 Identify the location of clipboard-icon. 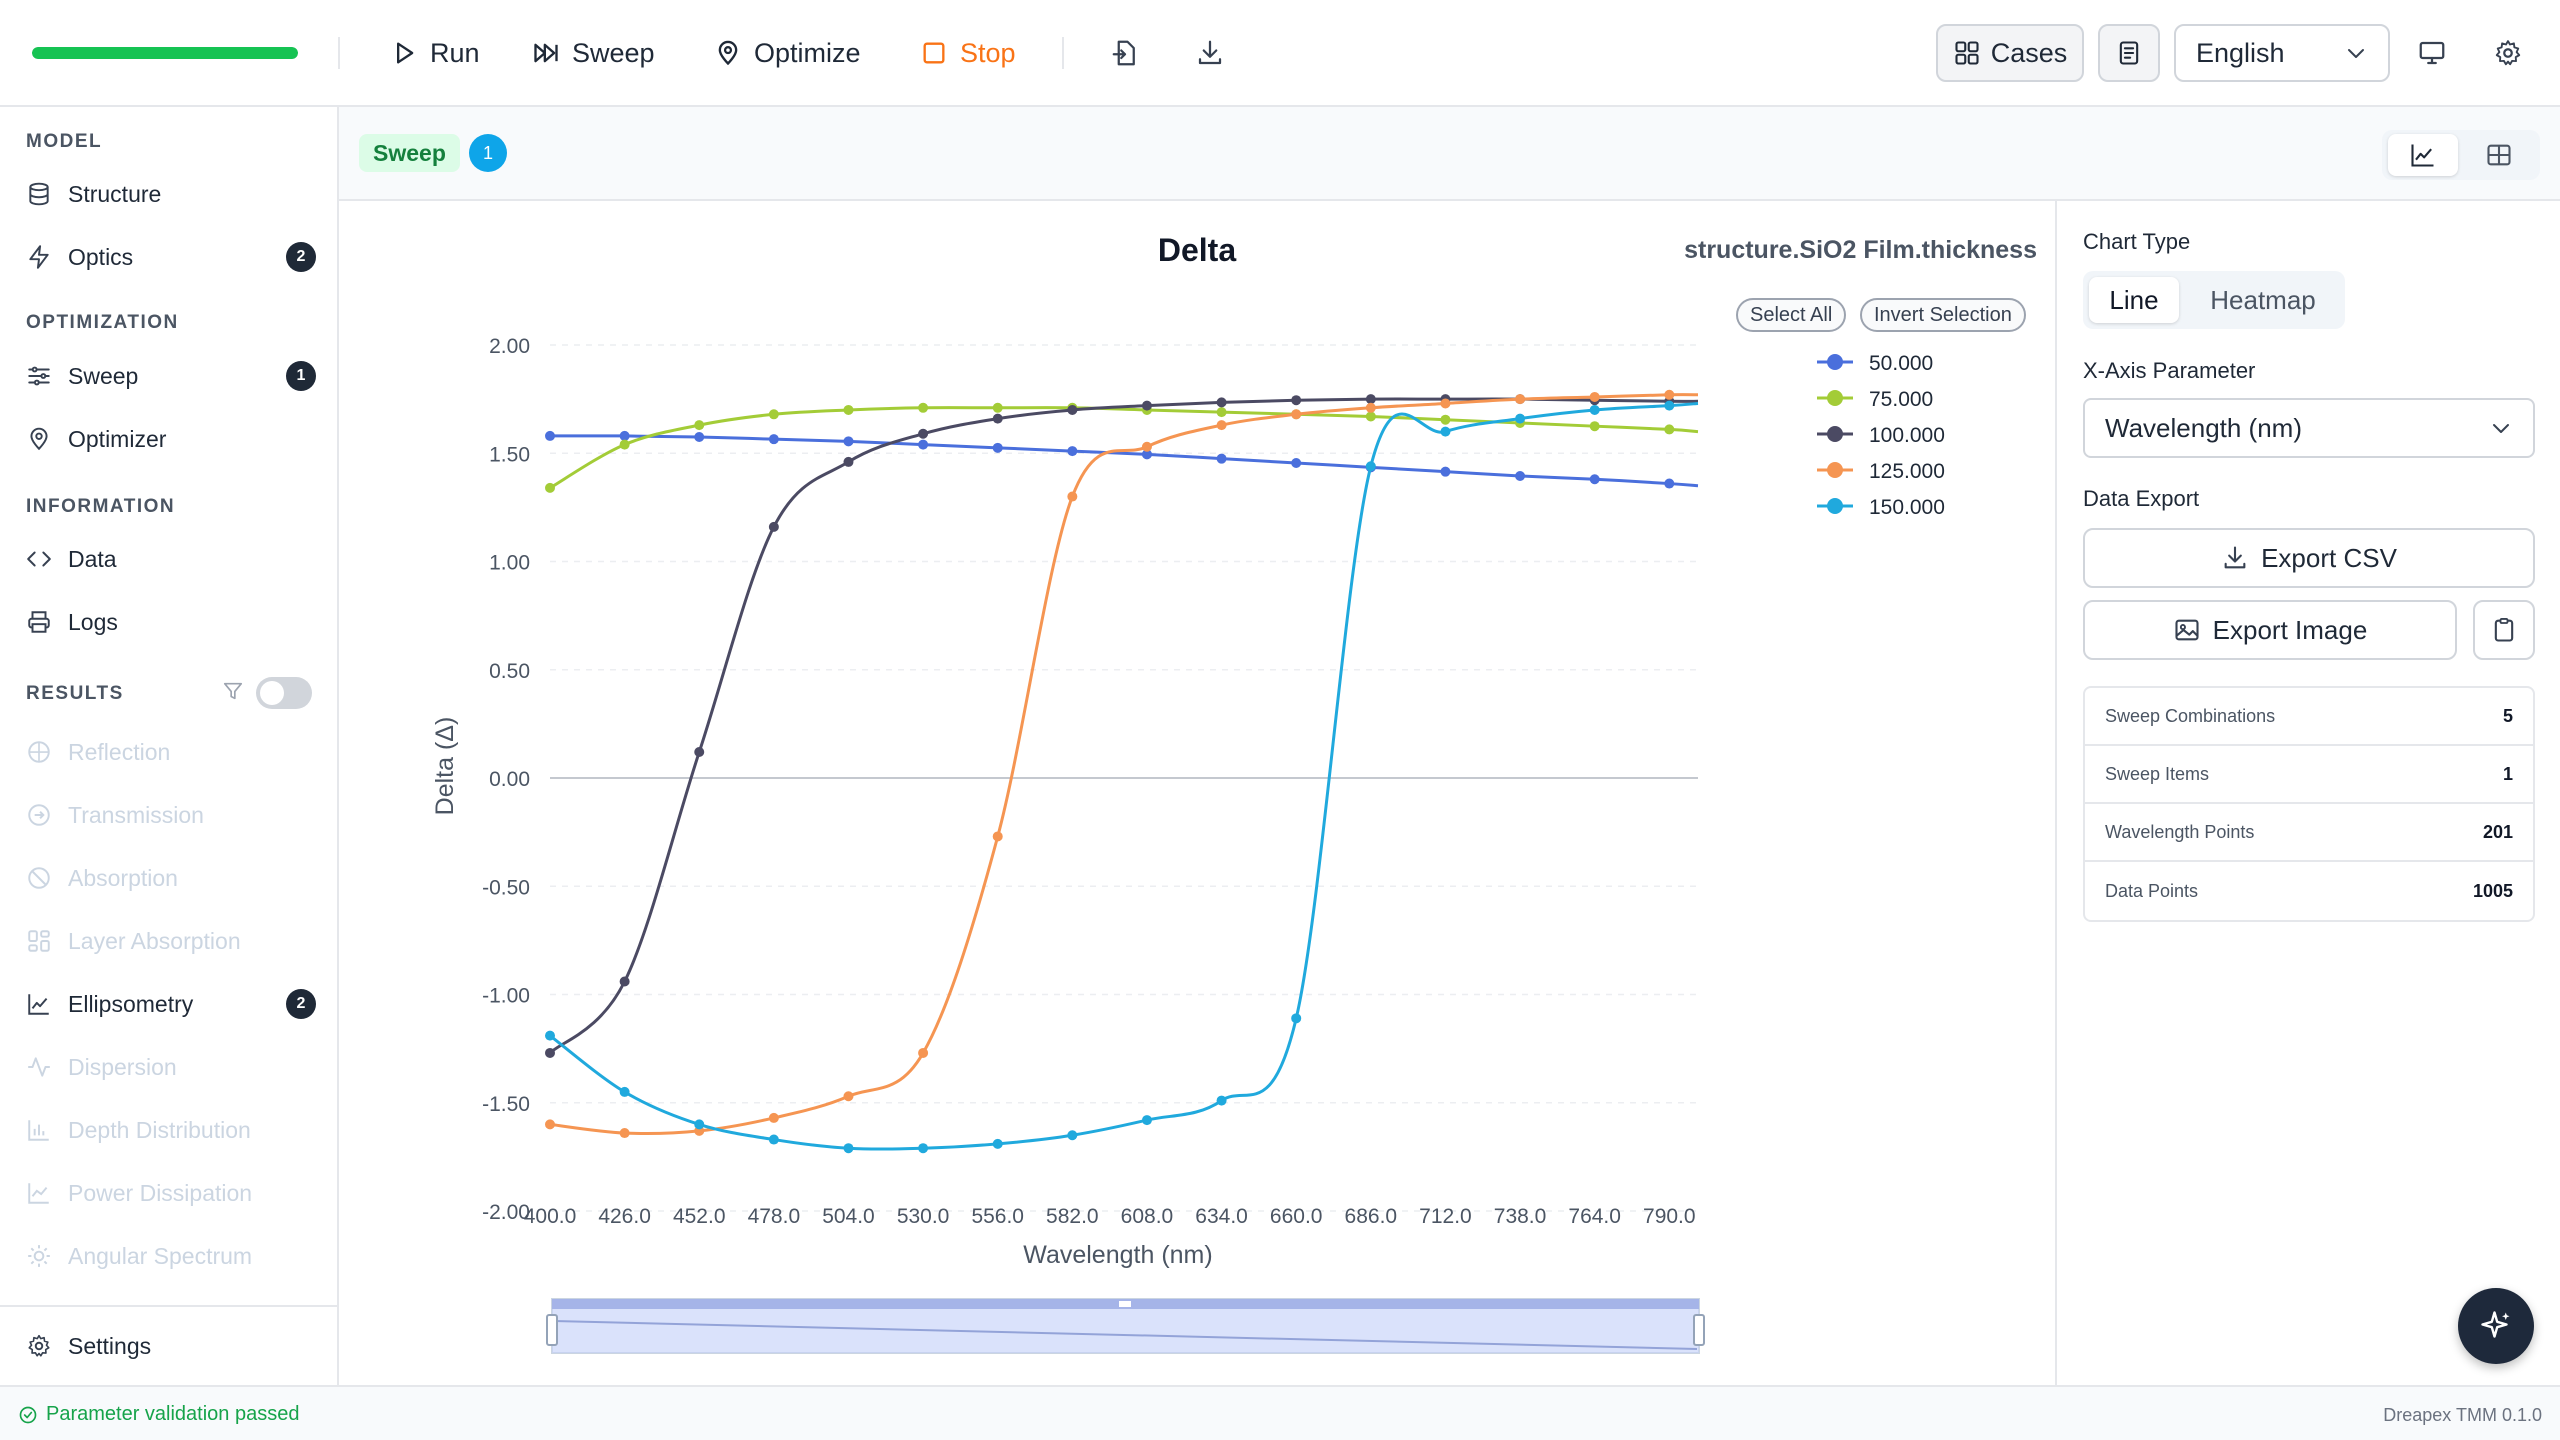
(2504, 629).